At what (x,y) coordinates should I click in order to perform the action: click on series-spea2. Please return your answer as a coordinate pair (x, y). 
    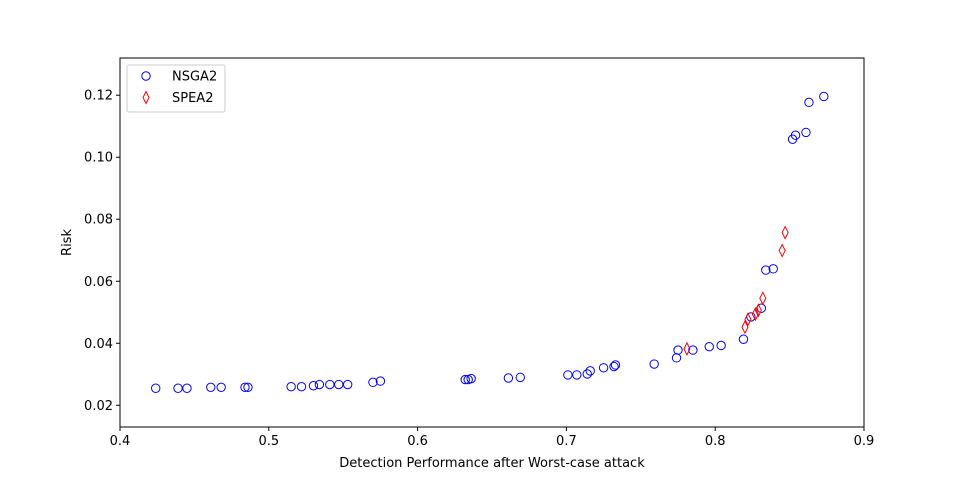
    Looking at the image, I should click on (736, 290).